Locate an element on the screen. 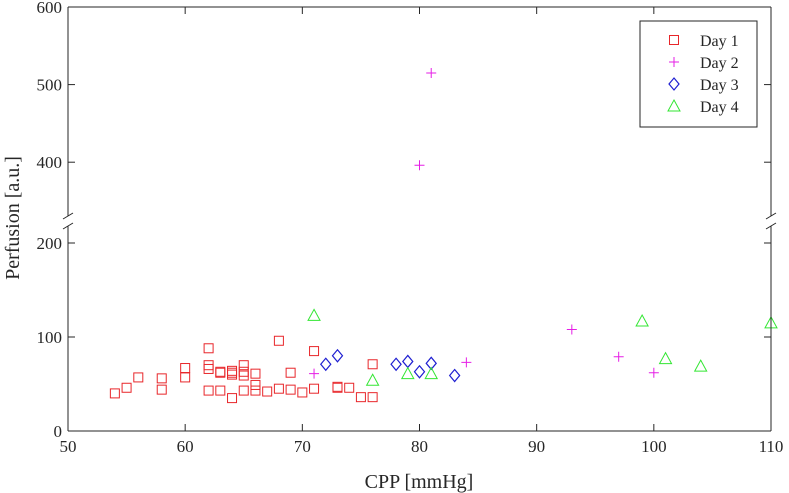 Image resolution: width=789 pixels, height=493 pixels. x-tick-label: 60 is located at coordinates (185, 446).